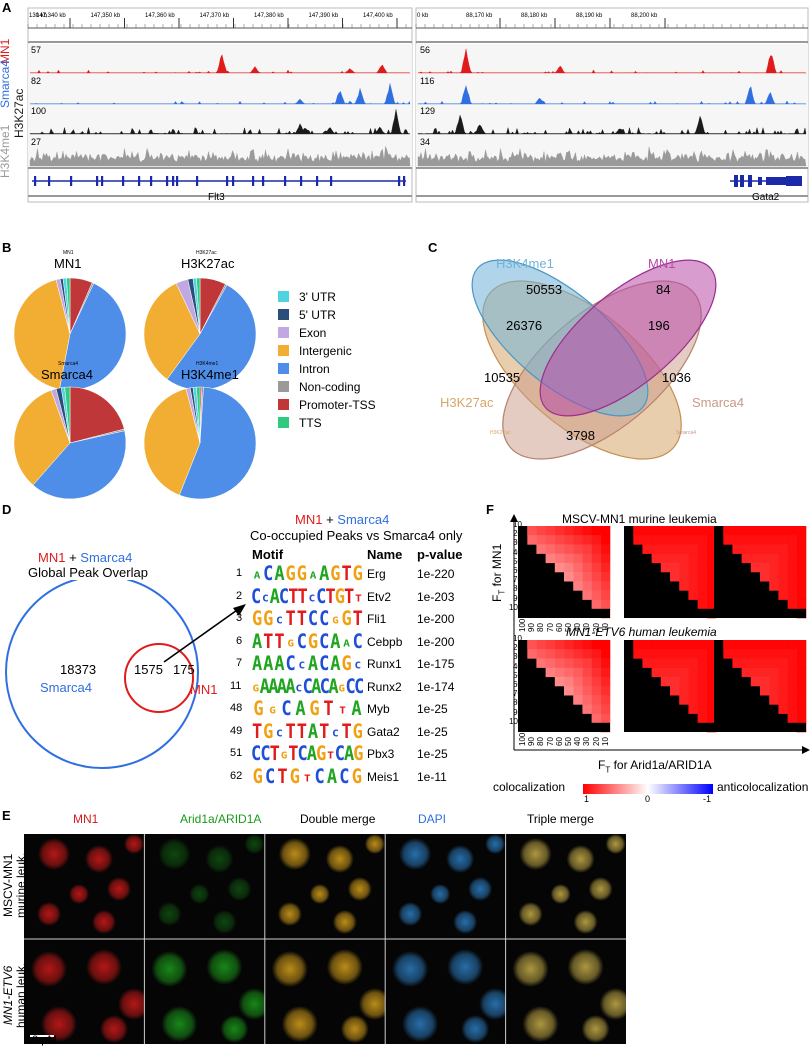 This screenshot has width=810, height=1050. Describe the element at coordinates (236, 685) in the screenshot. I see `motif-rank: 11` at that location.